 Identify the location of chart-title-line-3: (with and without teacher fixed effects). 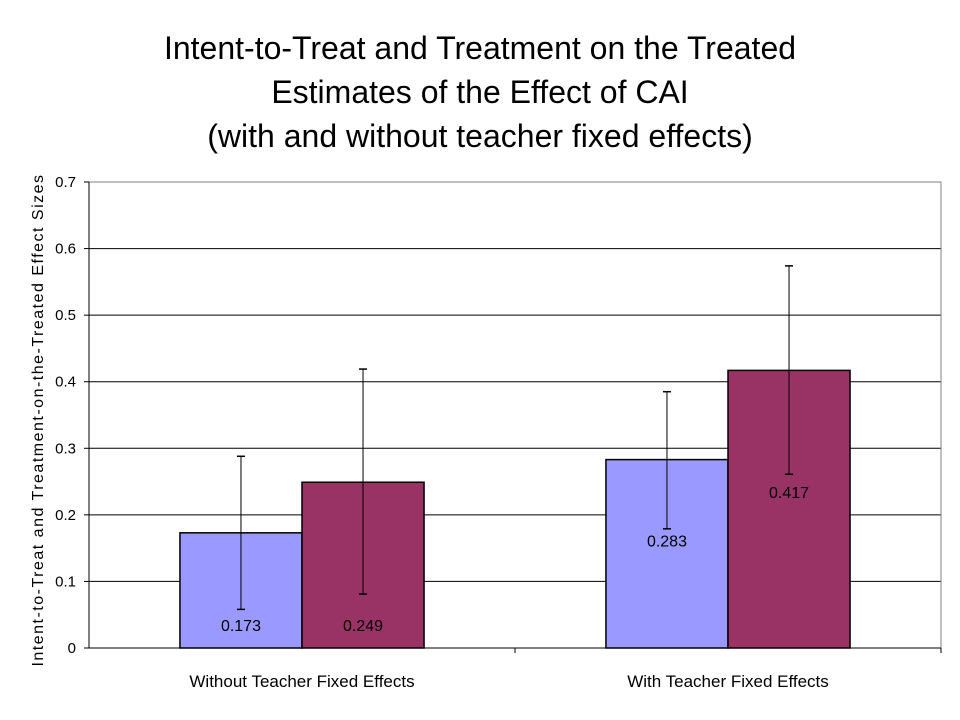
(480, 136).